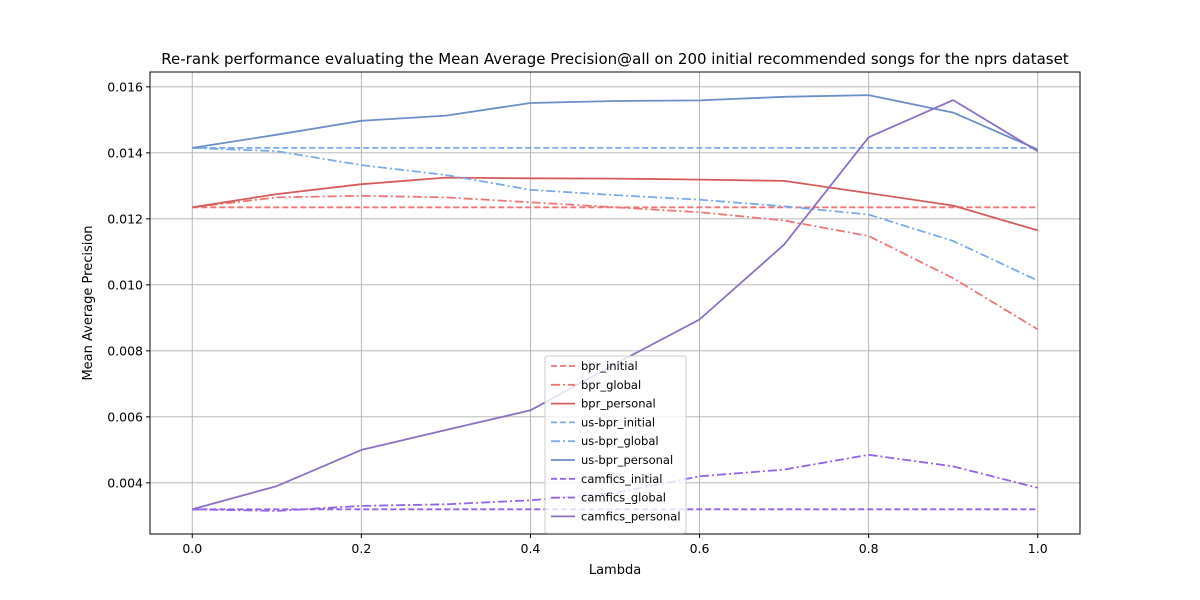  Describe the element at coordinates (125, 152) in the screenshot. I see `y-tick-label: 0.014` at that location.